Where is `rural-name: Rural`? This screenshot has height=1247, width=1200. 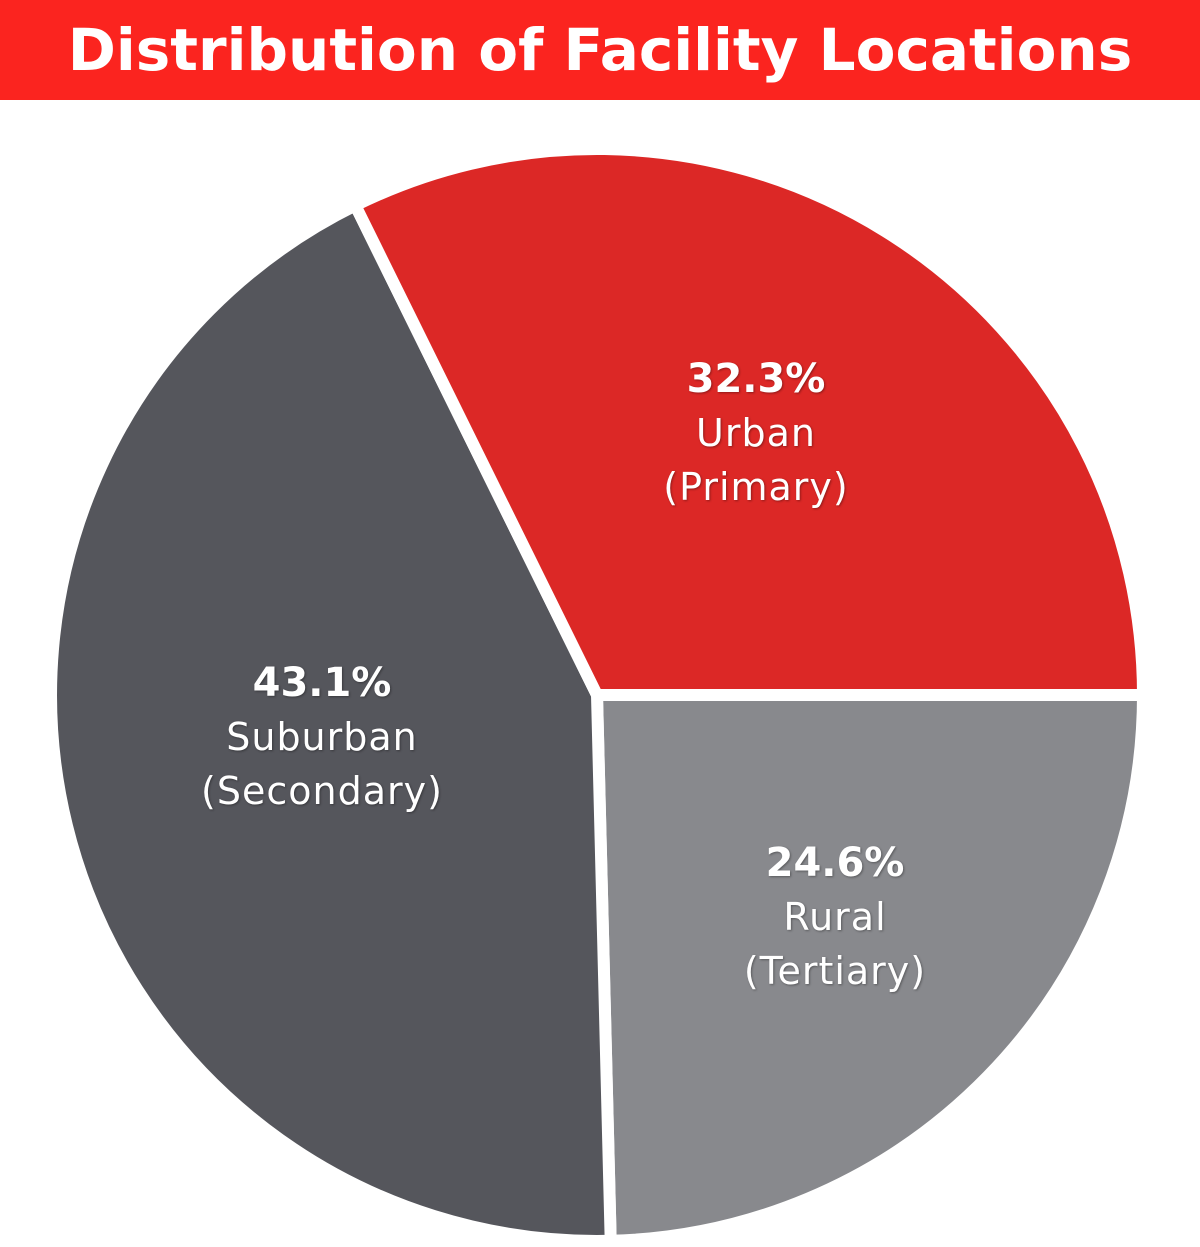
rural-name: Rural is located at coordinates (835, 917).